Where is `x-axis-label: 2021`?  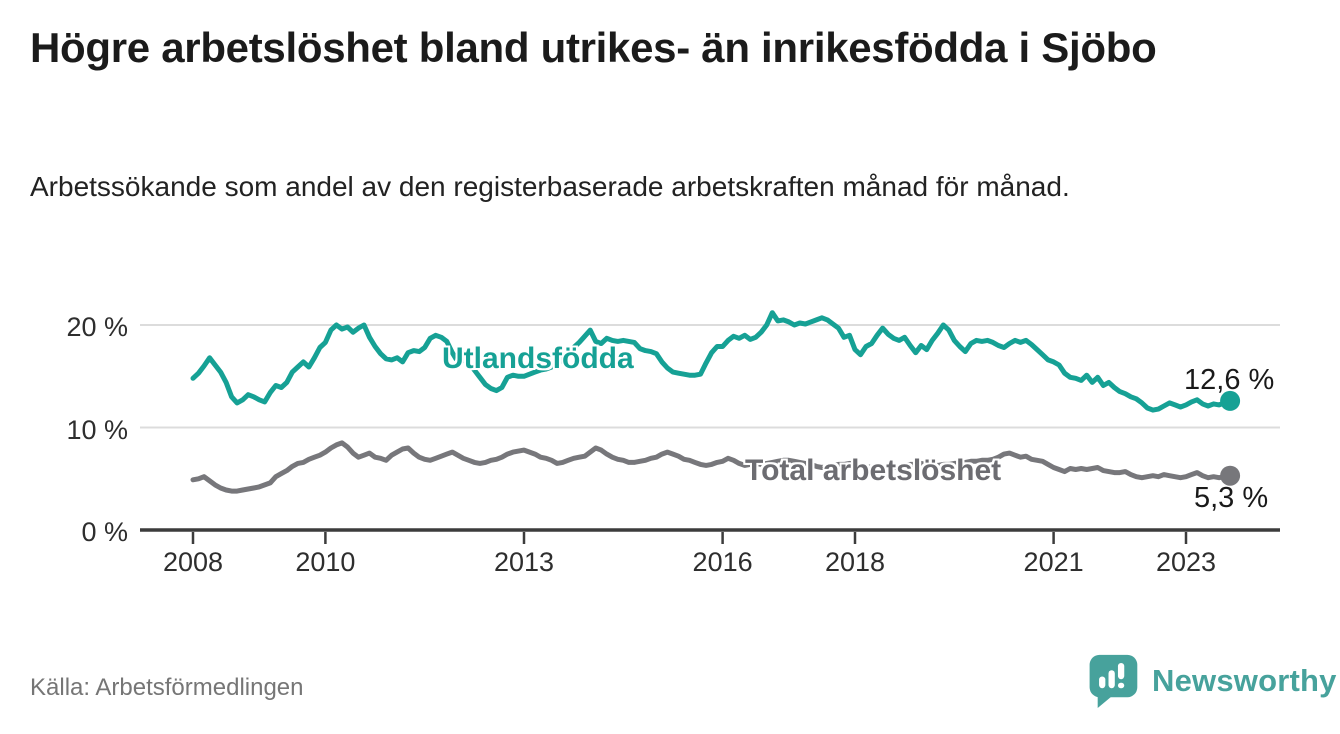 x-axis-label: 2021 is located at coordinates (1053, 562).